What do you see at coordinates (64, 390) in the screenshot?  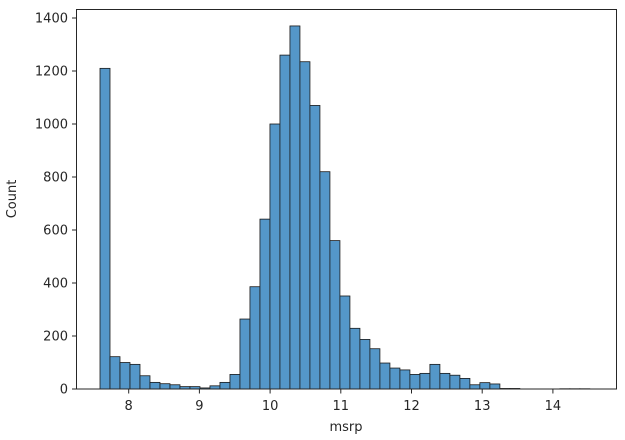 I see `y-tick-label: 0` at bounding box center [64, 390].